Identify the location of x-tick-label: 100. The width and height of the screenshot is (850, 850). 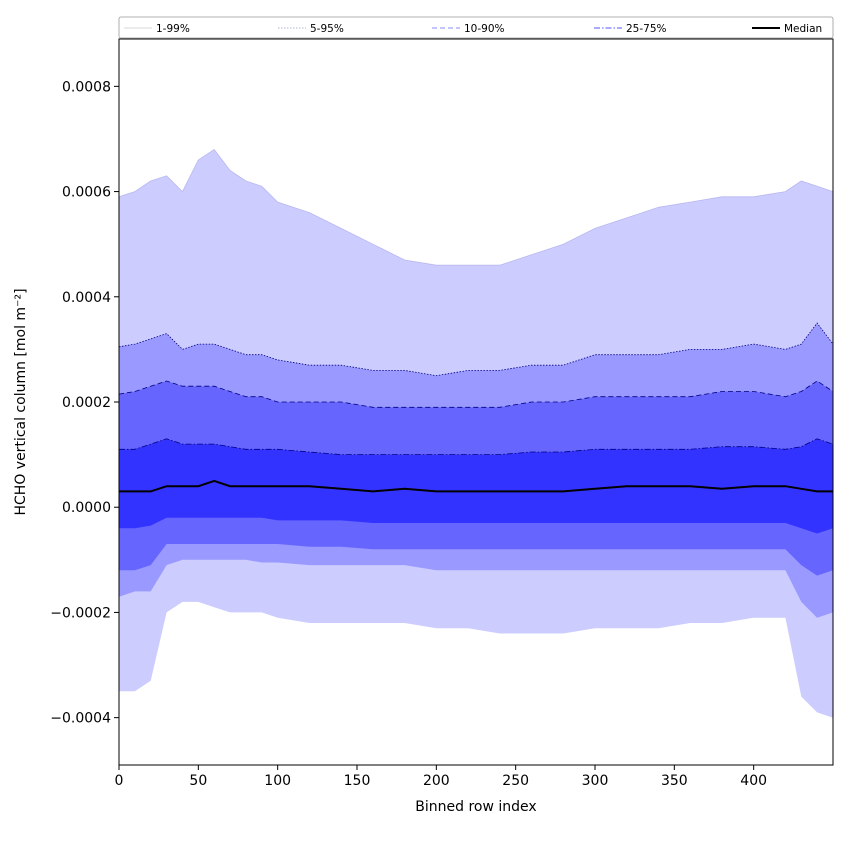
(277, 781).